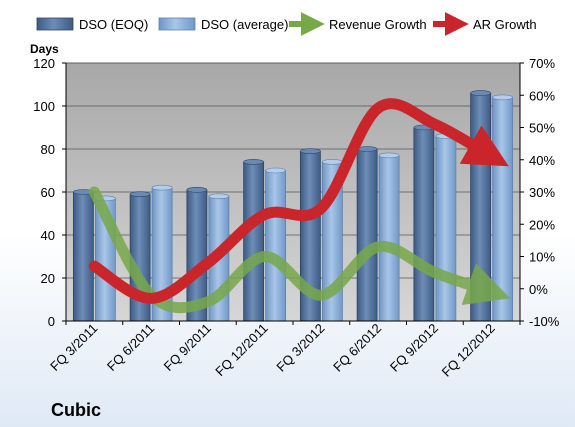 This screenshot has width=575, height=427. Describe the element at coordinates (73, 347) in the screenshot. I see `x-tick-label: FQ 3/2011` at that location.